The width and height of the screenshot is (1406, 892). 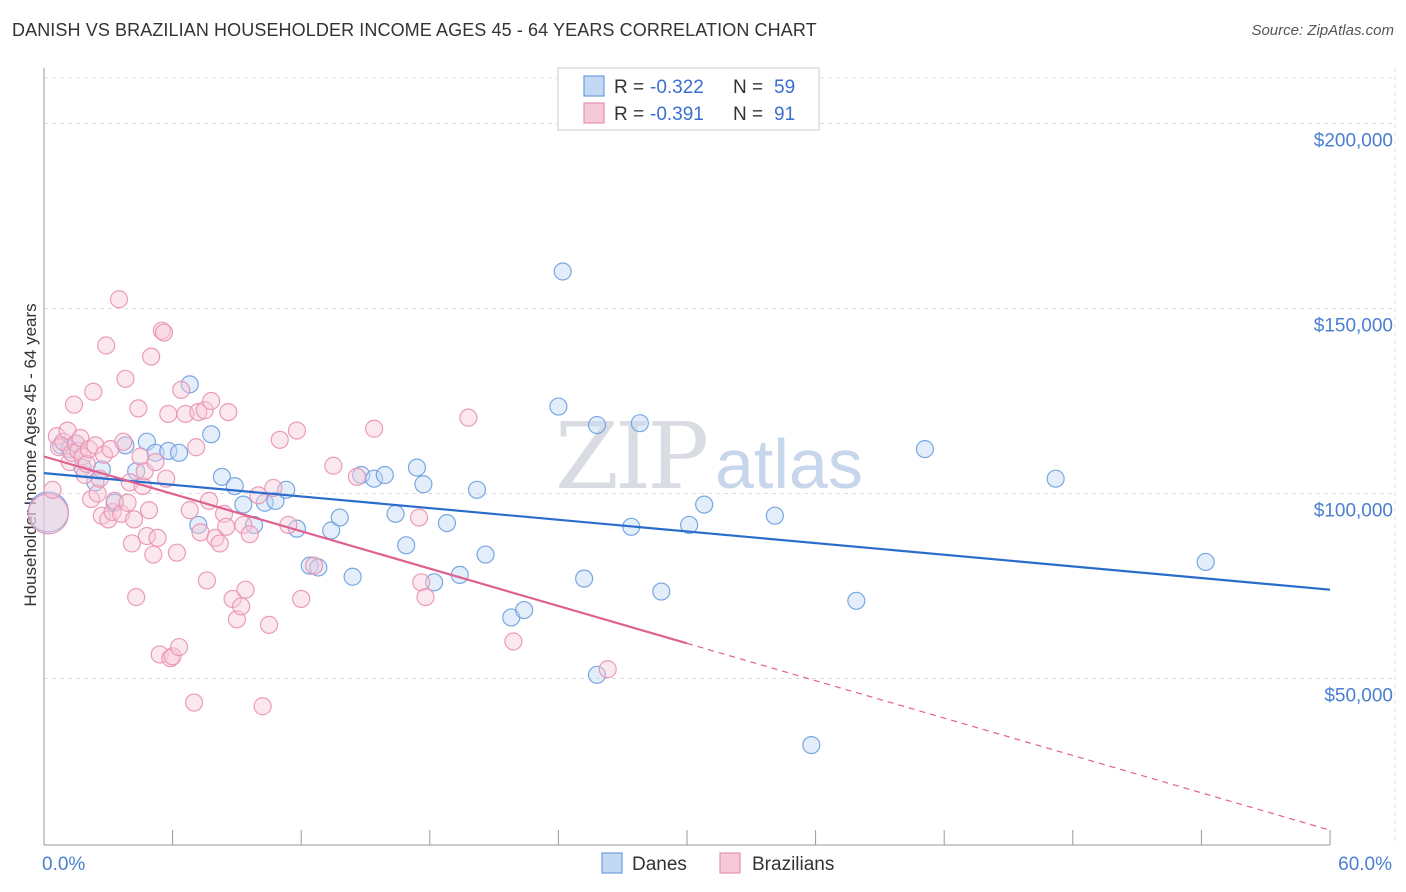 I want to click on trend-line-danes, so click(x=687, y=531).